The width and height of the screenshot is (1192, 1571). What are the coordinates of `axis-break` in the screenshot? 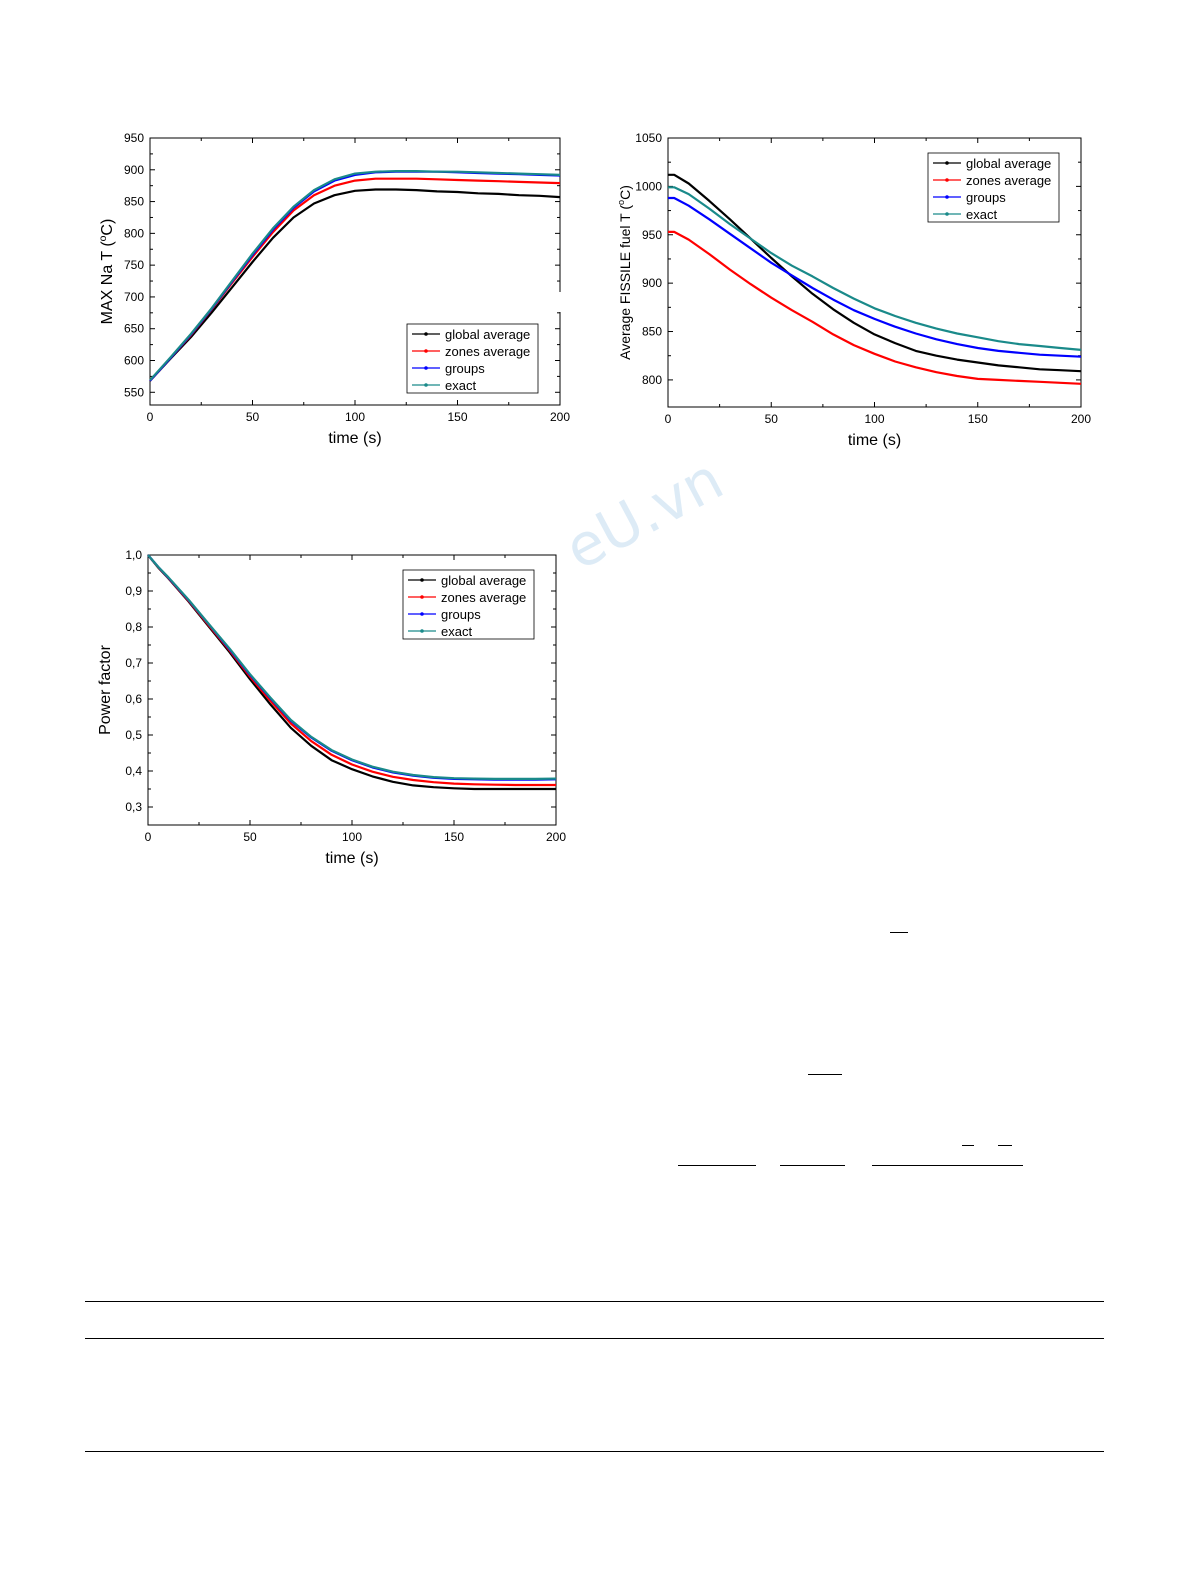 It's located at (558, 302).